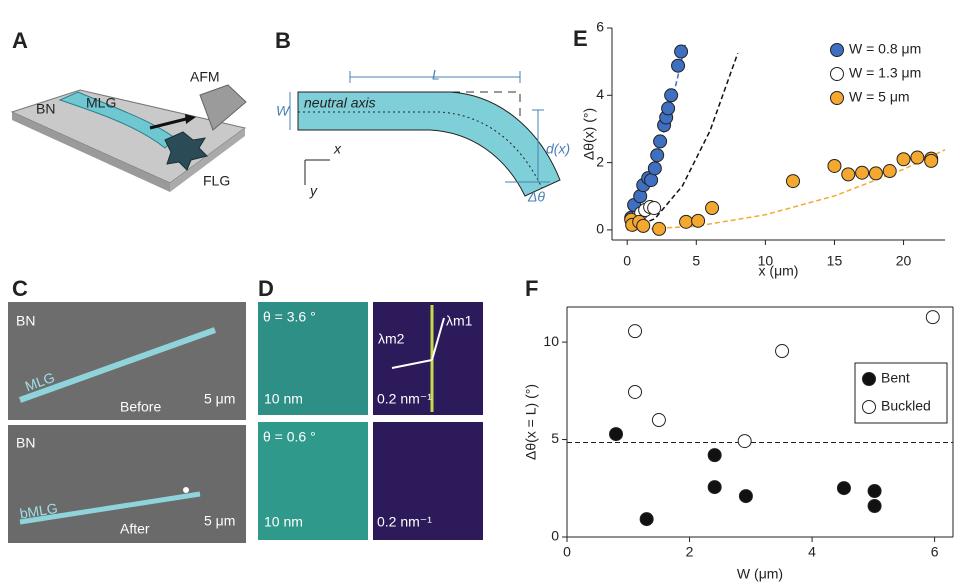  I want to click on label: θ = 0.6 °, so click(289, 437).